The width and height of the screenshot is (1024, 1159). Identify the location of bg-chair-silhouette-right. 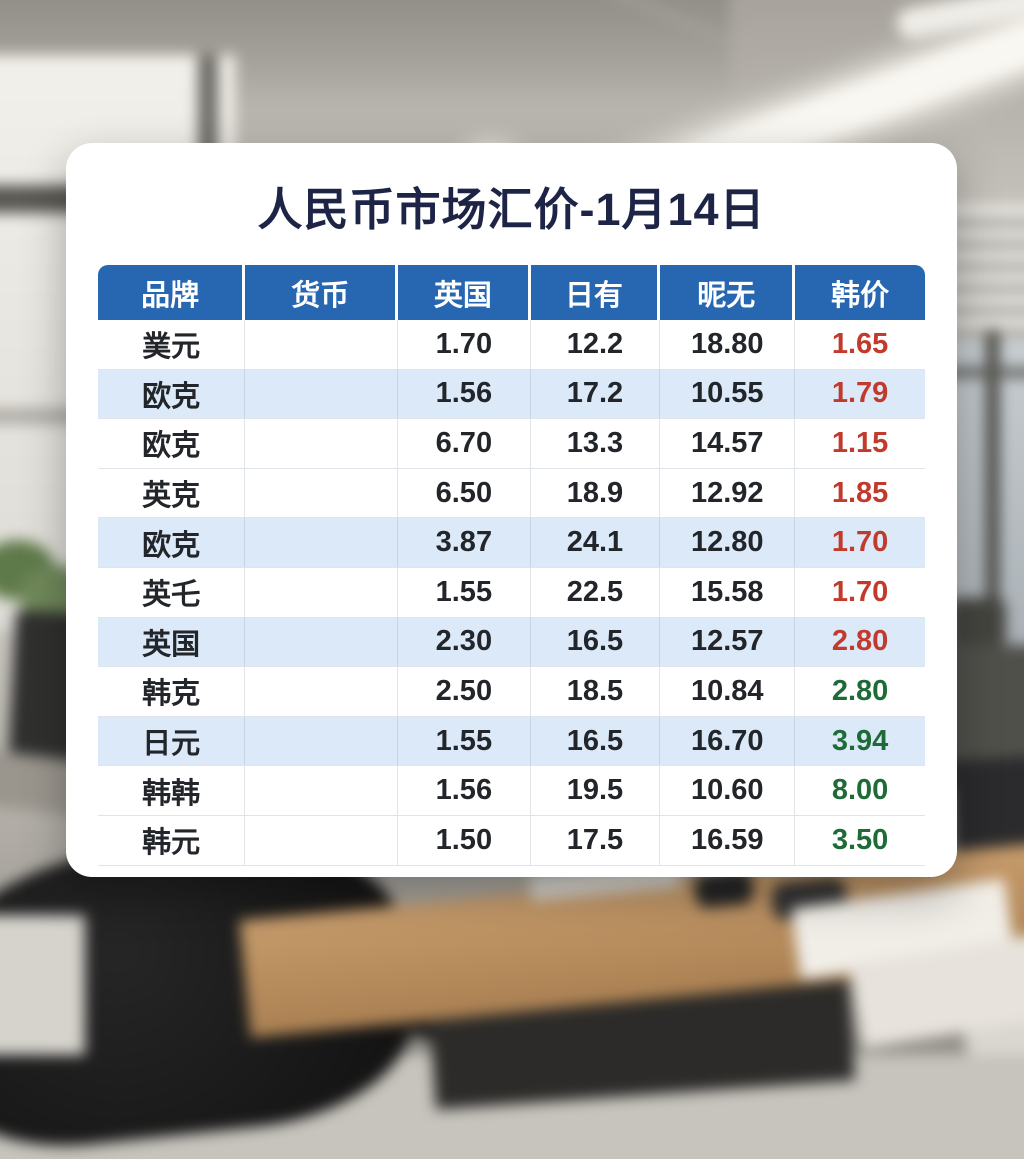
(977, 623).